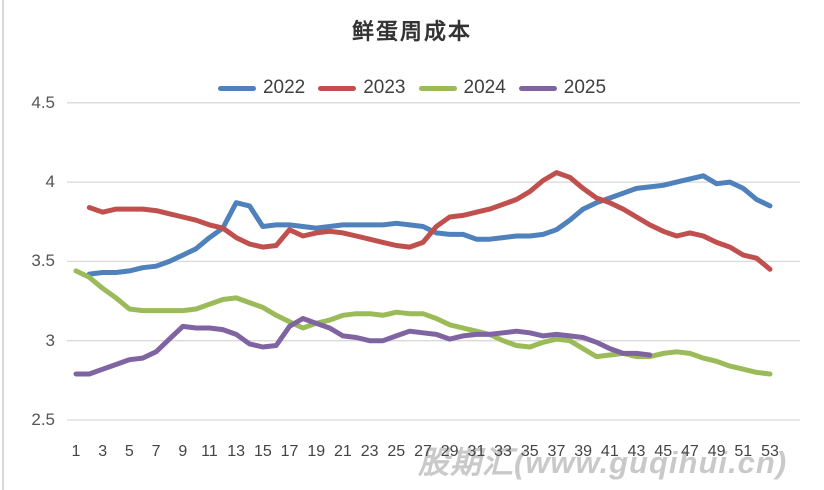  What do you see at coordinates (262, 451) in the screenshot?
I see `x-tick-label-15: 15` at bounding box center [262, 451].